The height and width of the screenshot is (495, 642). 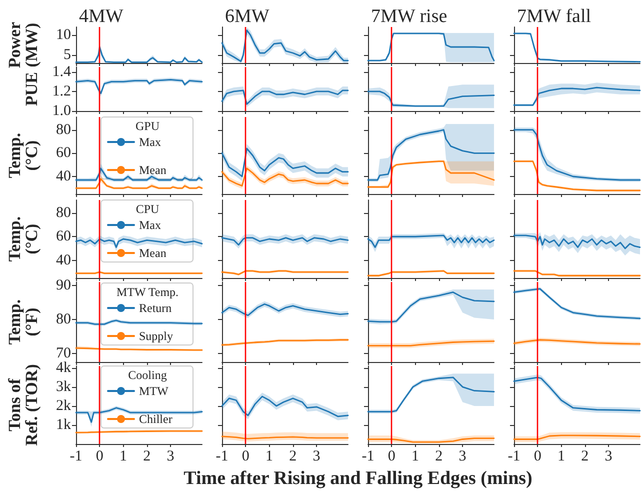 What do you see at coordinates (63, 285) in the screenshot?
I see `y-tick-label: 90` at bounding box center [63, 285].